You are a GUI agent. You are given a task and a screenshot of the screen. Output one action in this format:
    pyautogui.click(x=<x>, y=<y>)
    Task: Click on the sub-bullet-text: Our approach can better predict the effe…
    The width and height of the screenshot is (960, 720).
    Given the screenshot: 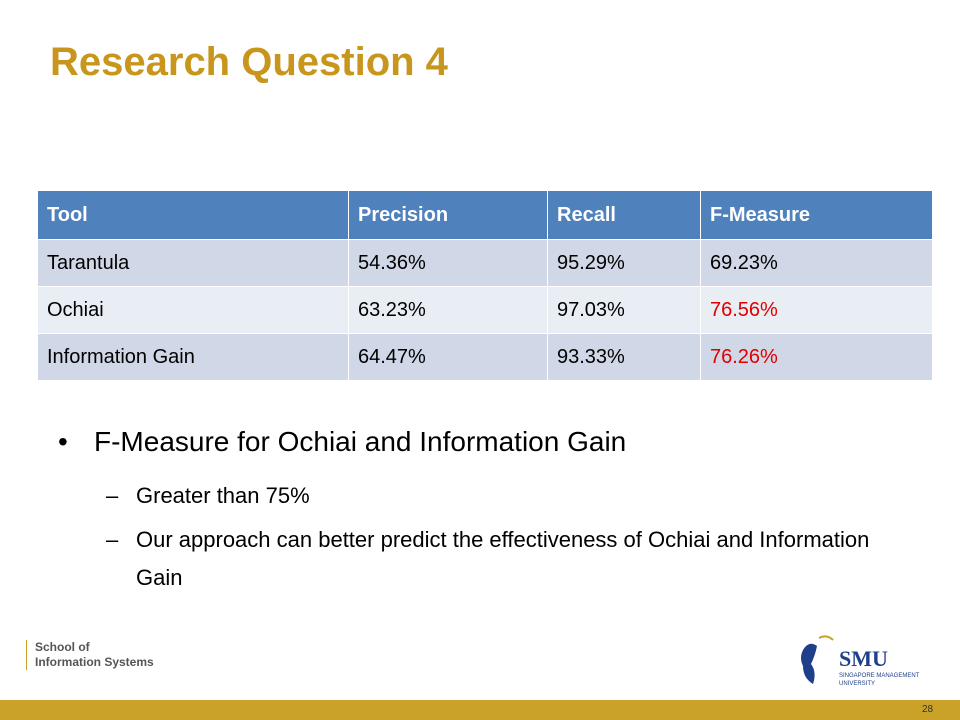 What is the action you would take?
    pyautogui.click(x=503, y=558)
    